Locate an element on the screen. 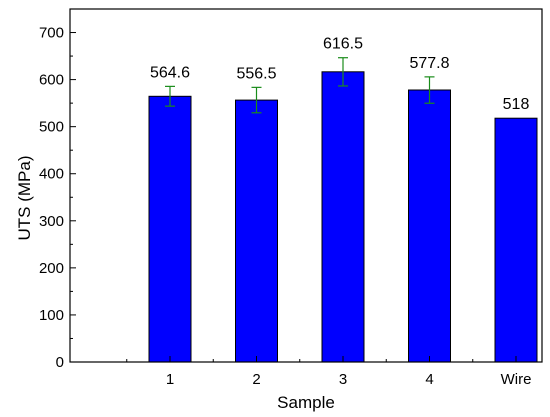  data-label: 556.5 is located at coordinates (256, 73).